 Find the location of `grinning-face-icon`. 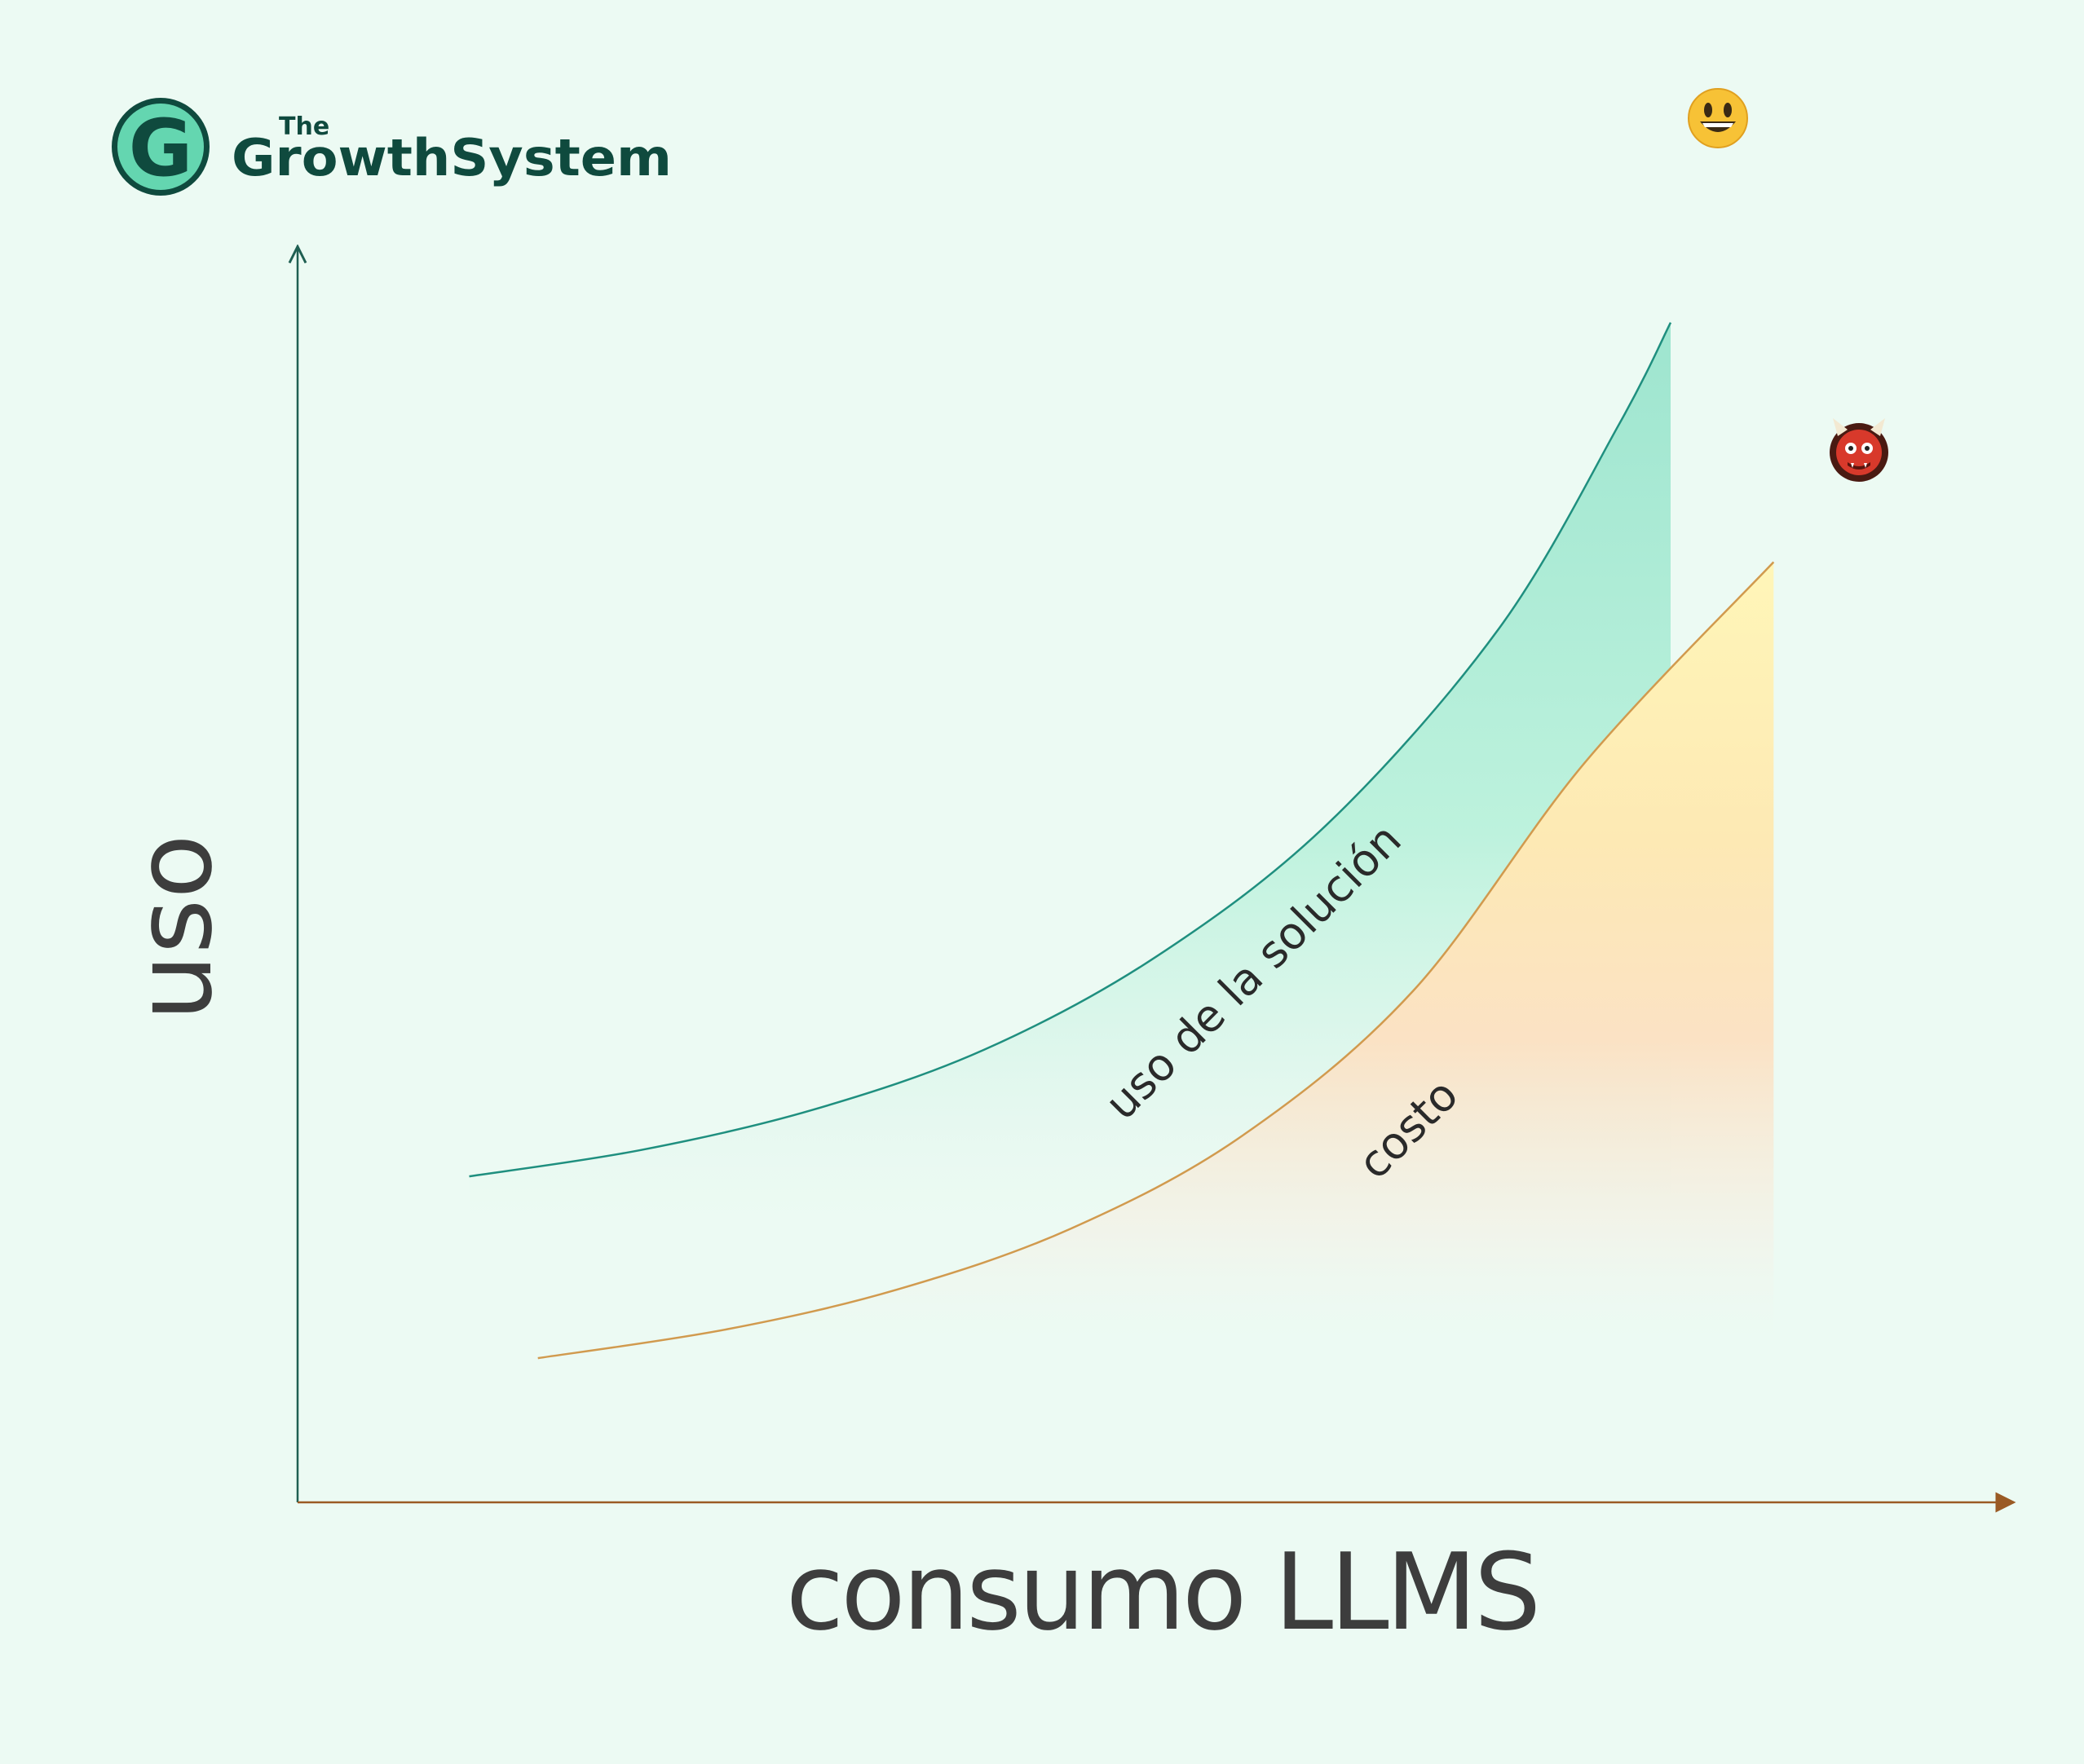

grinning-face-icon is located at coordinates (1718, 118).